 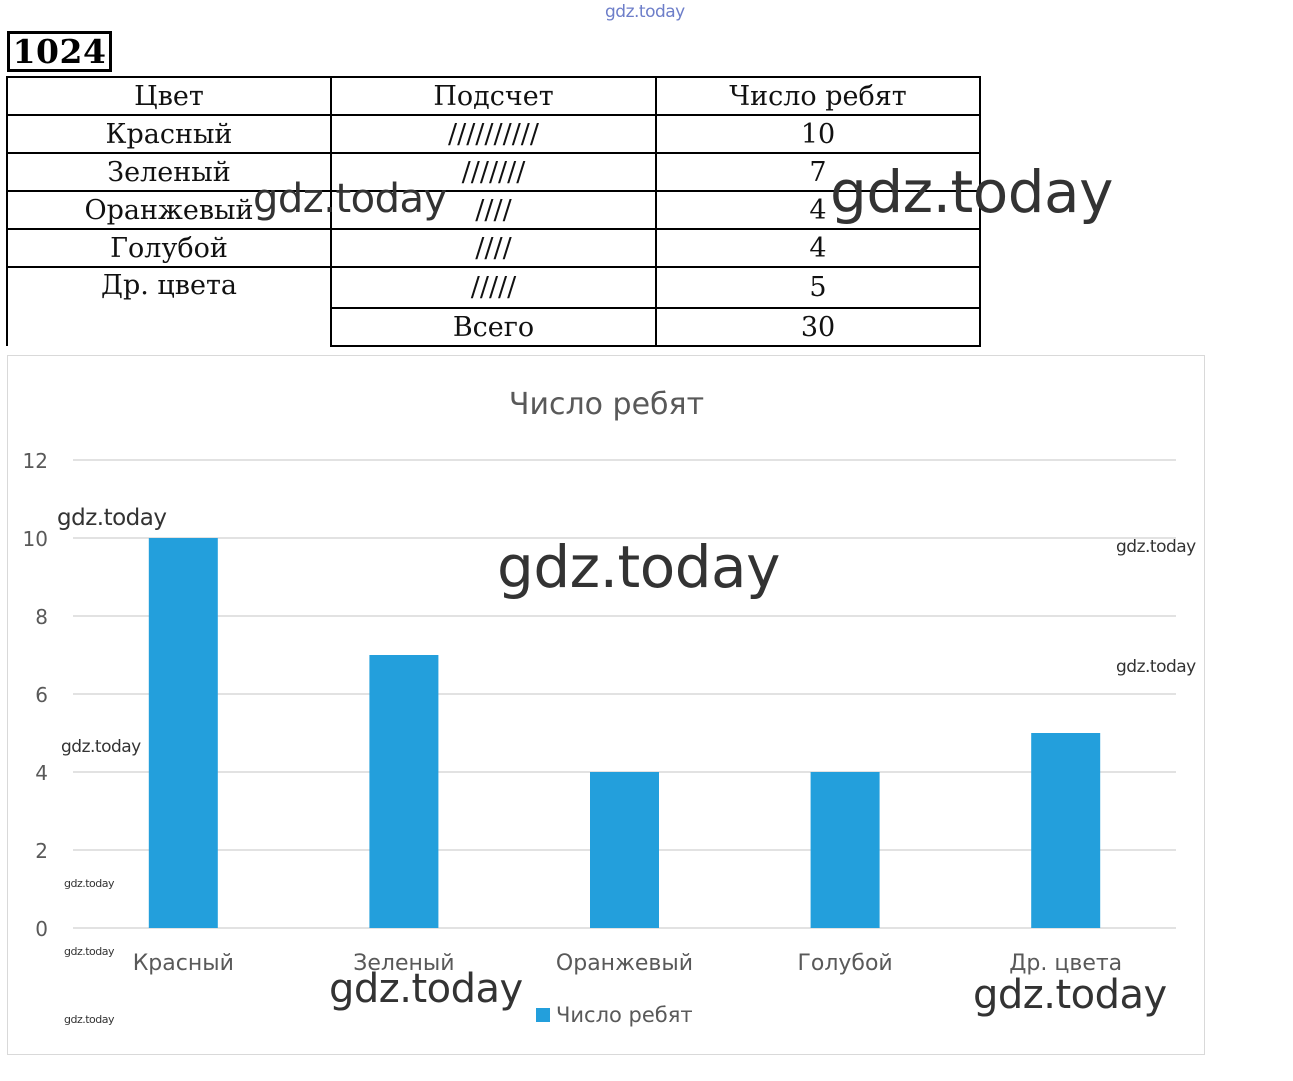 I want to click on cell-color: Зеленый, so click(x=169, y=172).